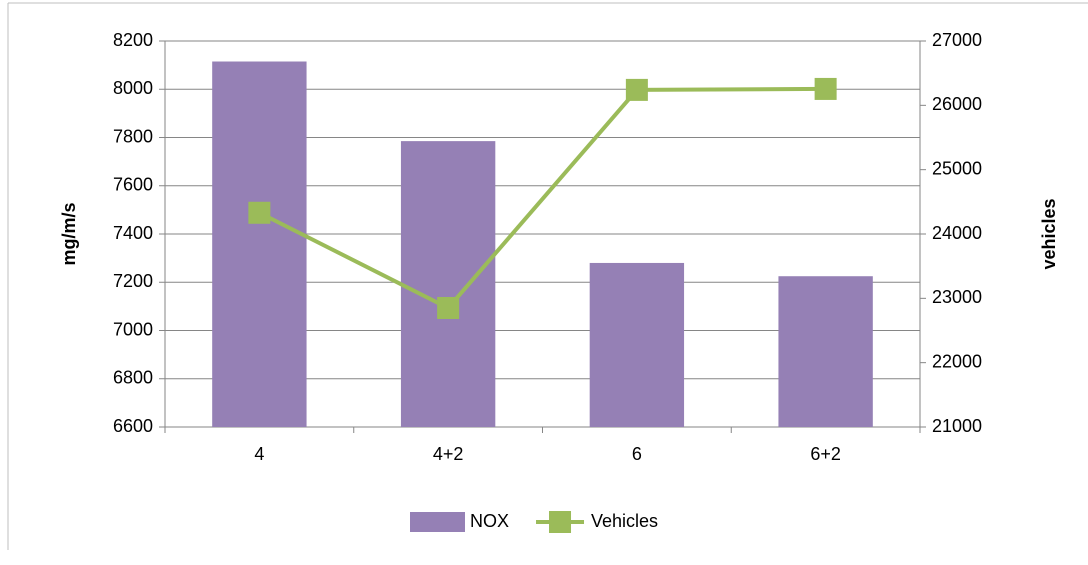 The width and height of the screenshot is (1088, 565). I want to click on legend-label: NOX, so click(489, 521).